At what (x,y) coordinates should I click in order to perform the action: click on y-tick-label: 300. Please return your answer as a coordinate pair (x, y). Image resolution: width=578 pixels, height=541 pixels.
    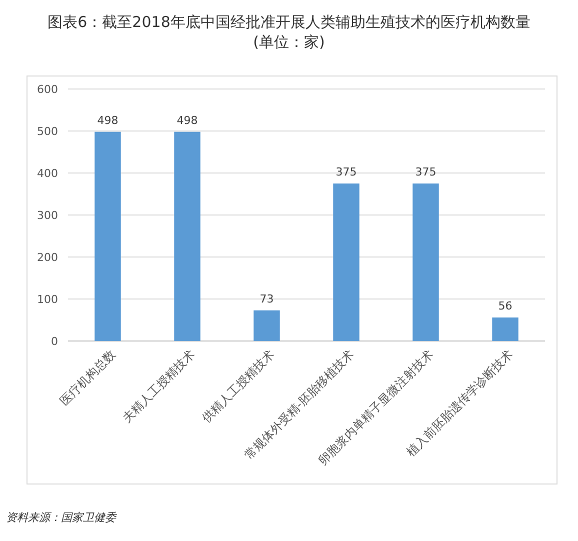
    Looking at the image, I should click on (47, 215).